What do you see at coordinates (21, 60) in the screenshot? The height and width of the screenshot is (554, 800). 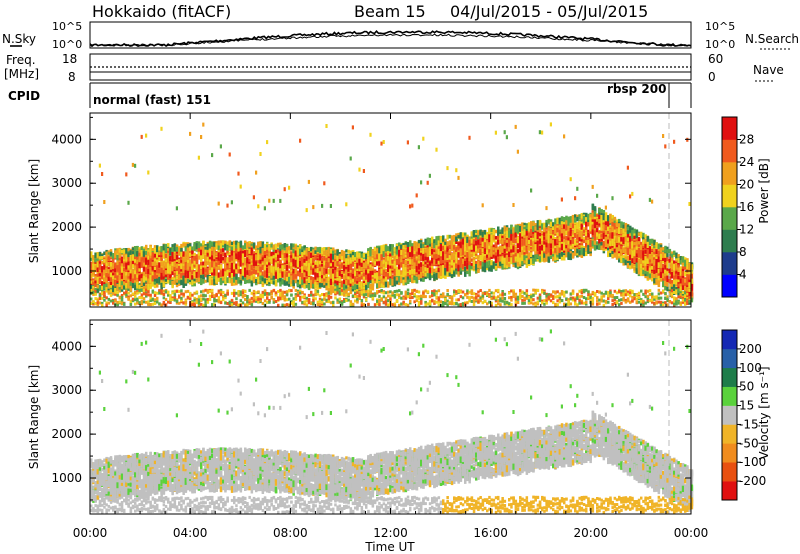 I see `freq-label-line1: Freq.` at bounding box center [21, 60].